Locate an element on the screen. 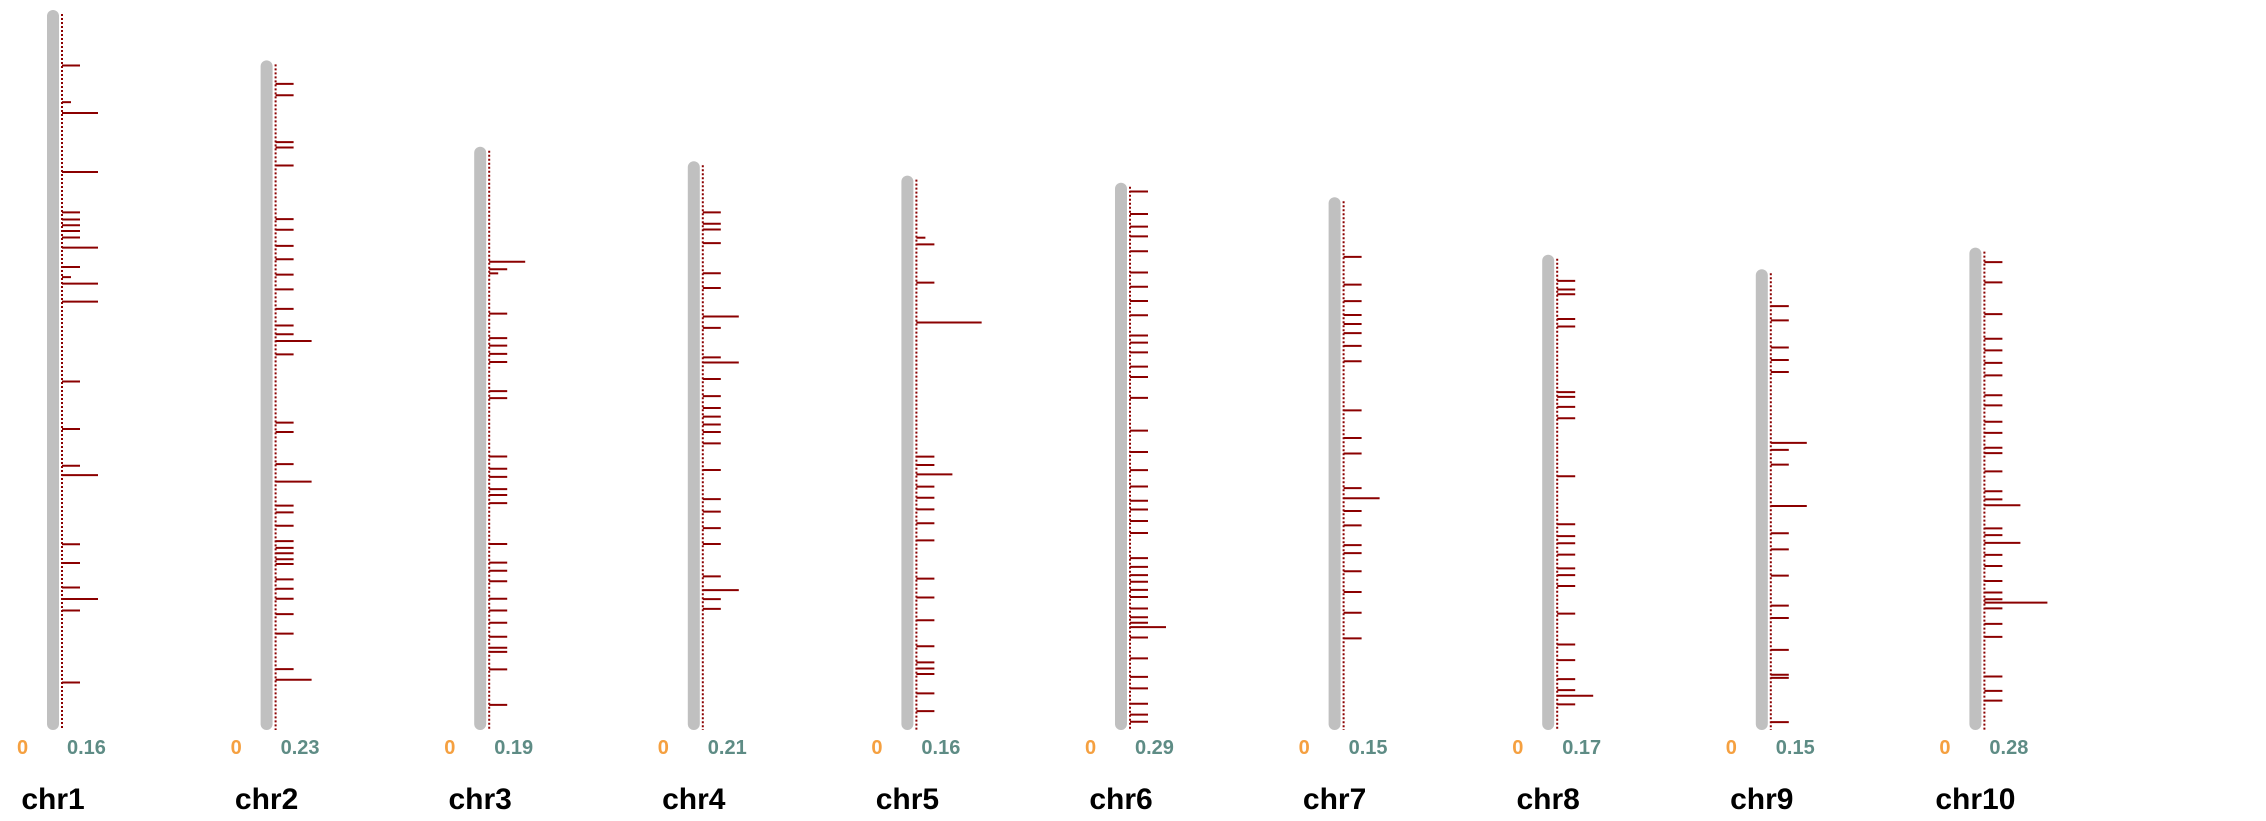 This screenshot has width=2266, height=821. max-value-label: 0.28 is located at coordinates (2008, 748).